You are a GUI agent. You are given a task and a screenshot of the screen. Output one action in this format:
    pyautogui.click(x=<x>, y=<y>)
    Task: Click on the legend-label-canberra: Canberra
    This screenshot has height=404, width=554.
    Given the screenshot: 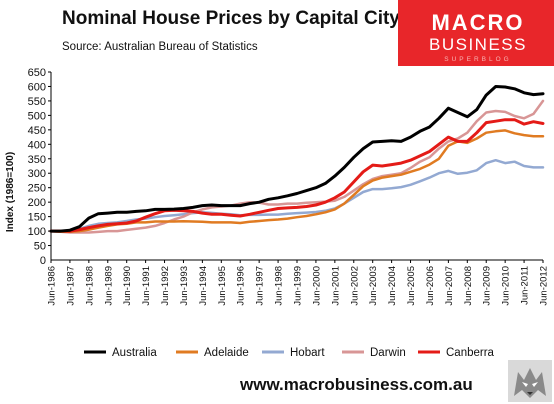 What is the action you would take?
    pyautogui.click(x=470, y=353)
    